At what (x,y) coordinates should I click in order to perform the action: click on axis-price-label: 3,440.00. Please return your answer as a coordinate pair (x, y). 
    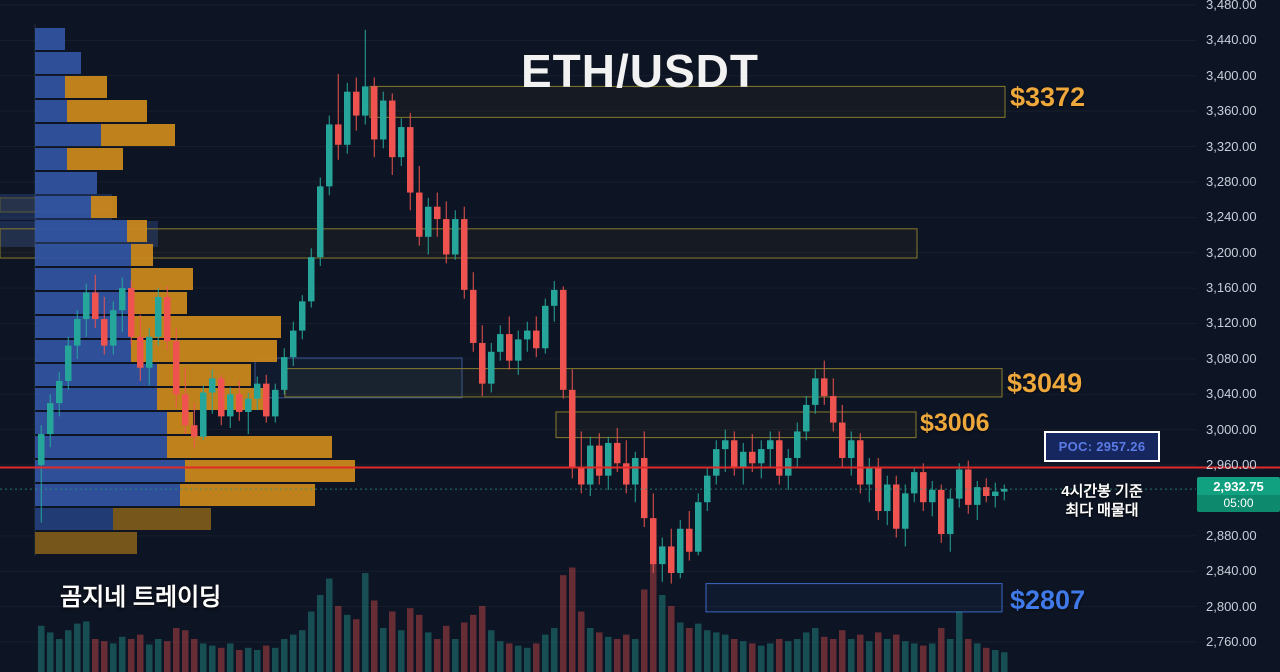
    Looking at the image, I should click on (1231, 40).